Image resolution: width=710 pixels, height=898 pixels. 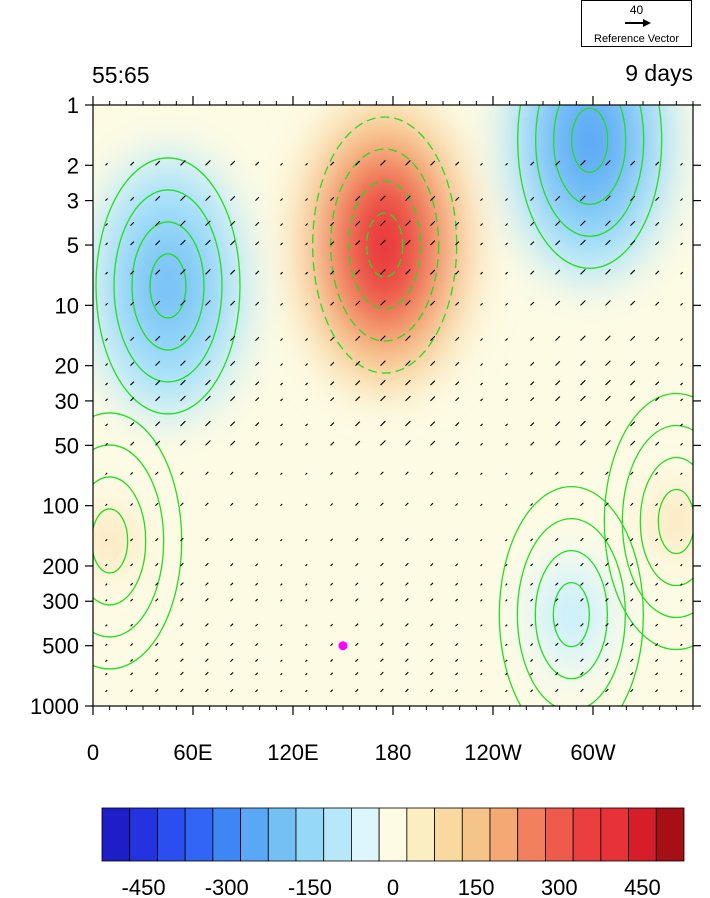 I want to click on colorbar-label: -150, so click(x=310, y=886).